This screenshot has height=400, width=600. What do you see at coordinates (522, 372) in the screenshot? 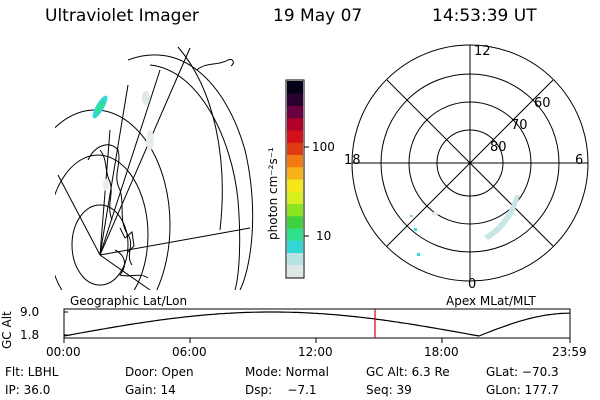
I see `info-glat: GLat: −70.3` at bounding box center [522, 372].